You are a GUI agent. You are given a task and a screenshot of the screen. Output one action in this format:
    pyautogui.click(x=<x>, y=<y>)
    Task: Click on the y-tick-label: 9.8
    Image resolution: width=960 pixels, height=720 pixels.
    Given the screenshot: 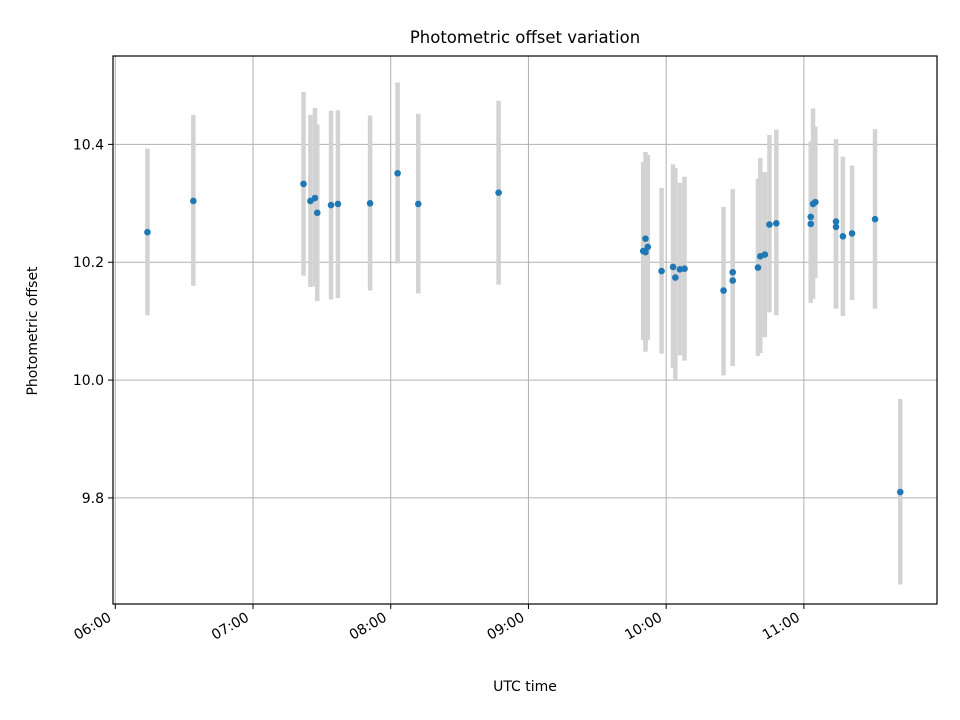 What is the action you would take?
    pyautogui.click(x=93, y=499)
    